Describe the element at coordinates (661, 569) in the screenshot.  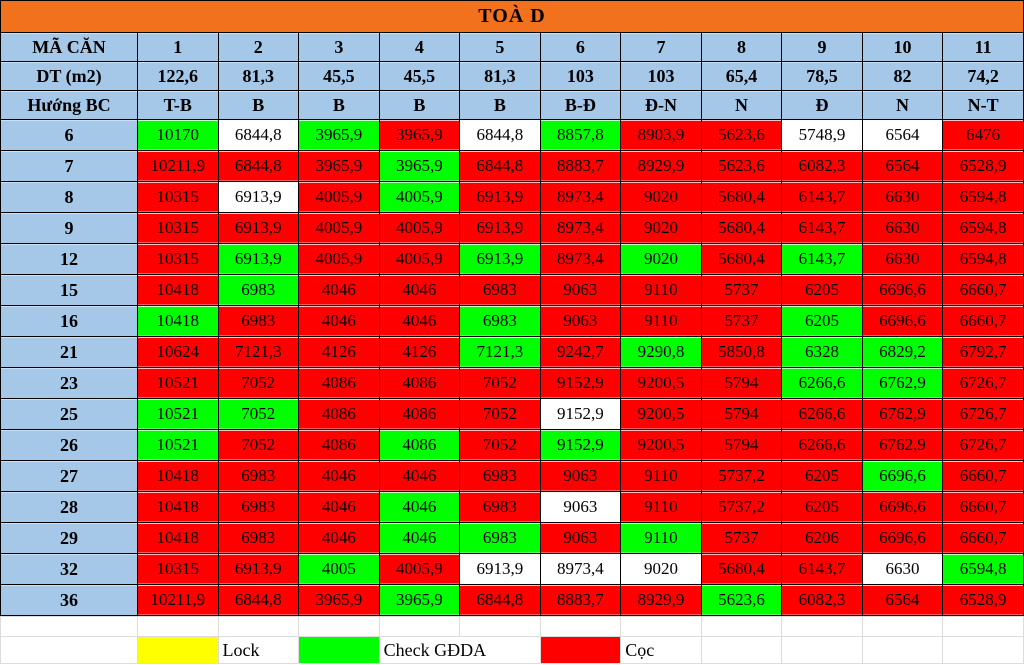
I see `cell-floor32-unit7: 9020` at that location.